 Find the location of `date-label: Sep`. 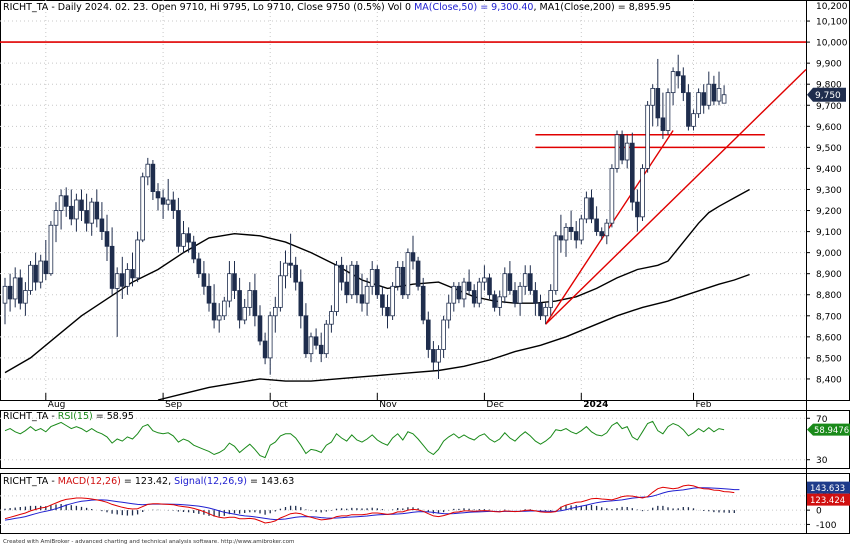

date-label: Sep is located at coordinates (173, 405).